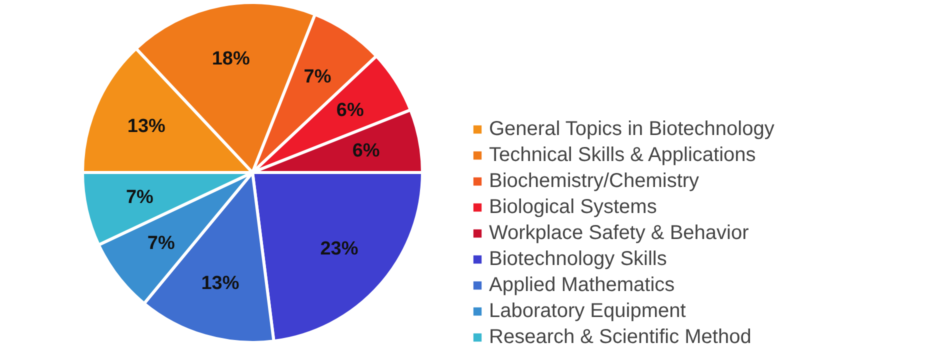 The image size is (925, 349). What do you see at coordinates (620, 337) in the screenshot?
I see `legend-label: Research & Scientific Method` at bounding box center [620, 337].